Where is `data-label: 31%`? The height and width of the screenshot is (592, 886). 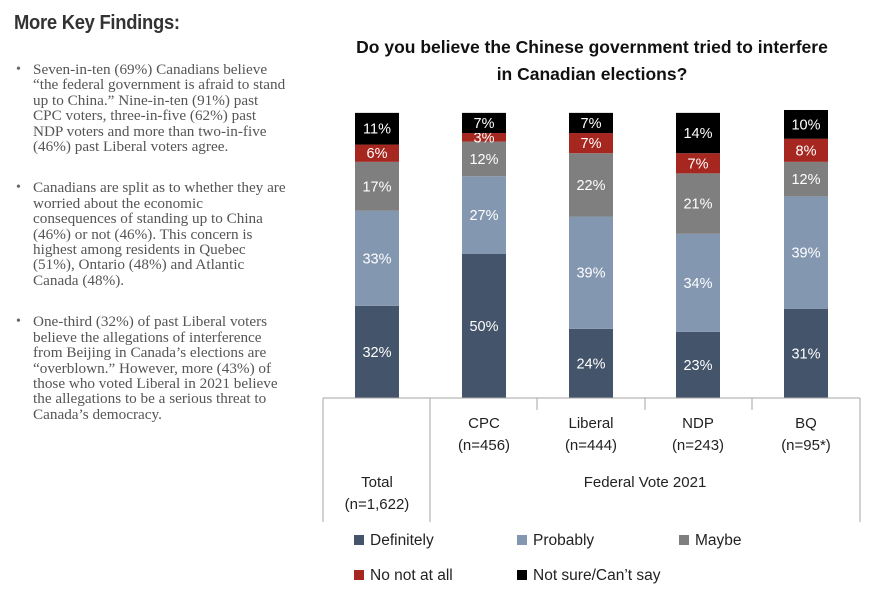 data-label: 31% is located at coordinates (805, 354).